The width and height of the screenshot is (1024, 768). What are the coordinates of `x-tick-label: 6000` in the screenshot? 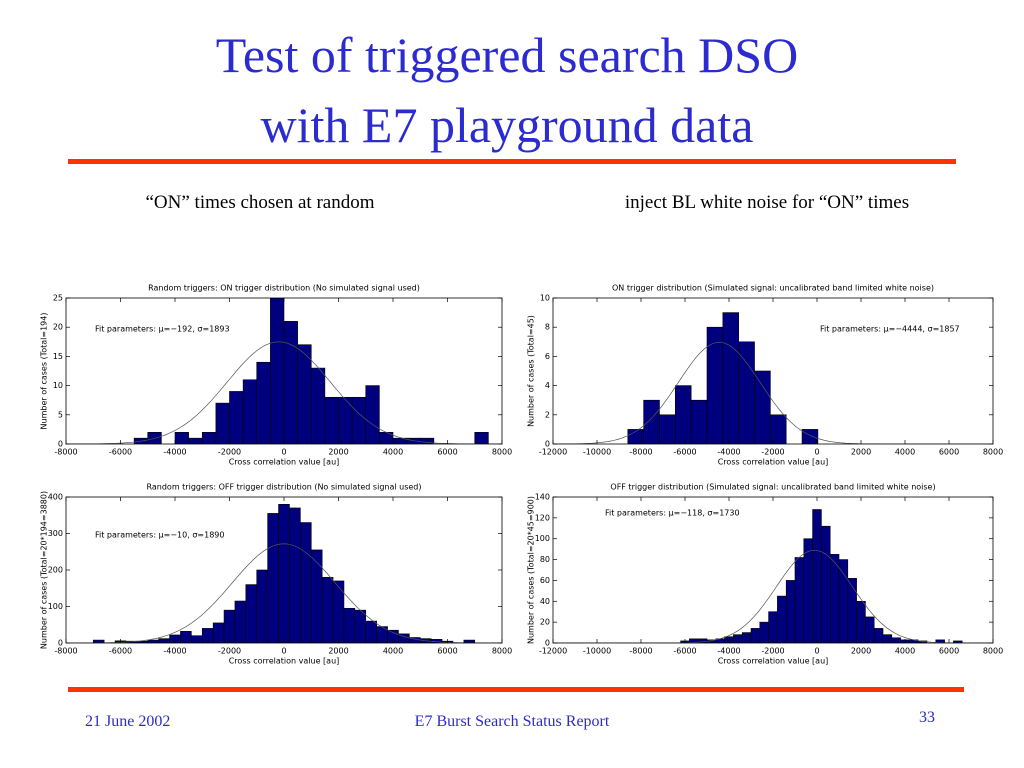 It's located at (447, 651).